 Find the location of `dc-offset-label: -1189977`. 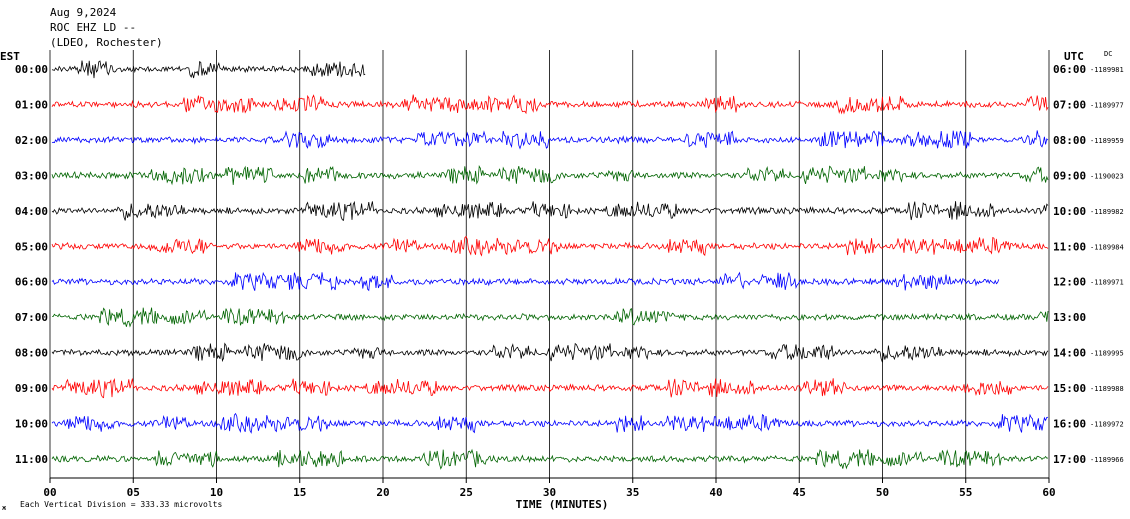

dc-offset-label: -1189977 is located at coordinates (1107, 105).